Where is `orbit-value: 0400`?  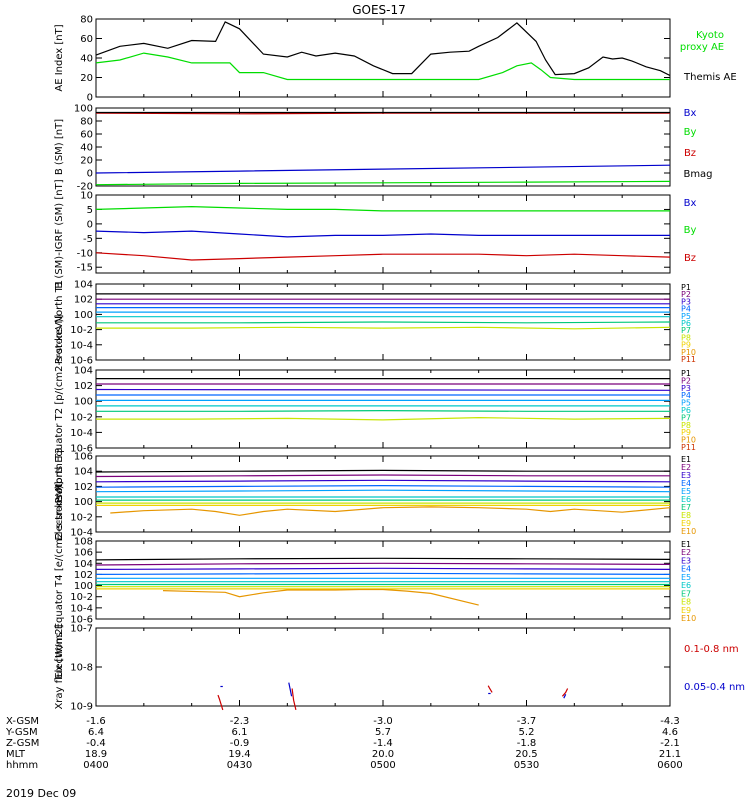 orbit-value: 0400 is located at coordinates (95, 765).